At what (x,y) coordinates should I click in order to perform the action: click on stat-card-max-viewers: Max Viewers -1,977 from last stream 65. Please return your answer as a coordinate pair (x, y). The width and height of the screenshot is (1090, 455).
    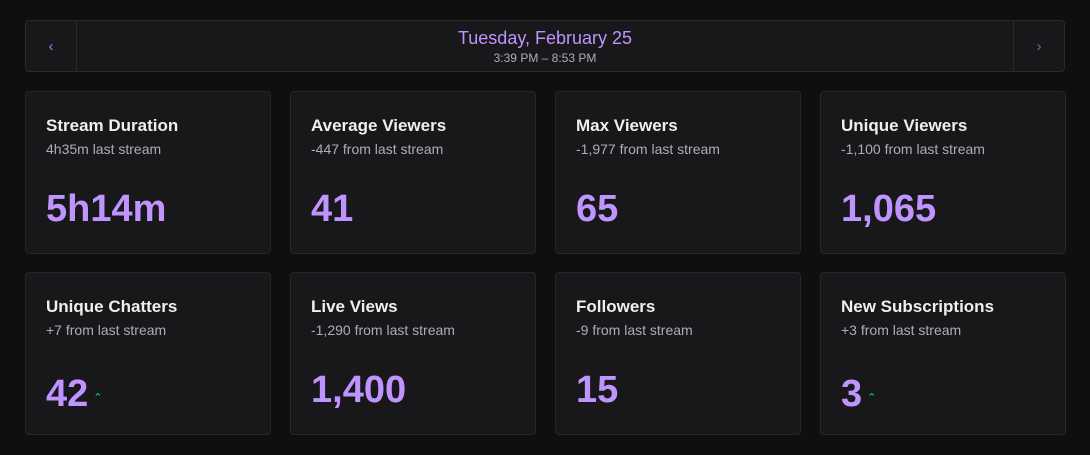
    Looking at the image, I should click on (678, 172).